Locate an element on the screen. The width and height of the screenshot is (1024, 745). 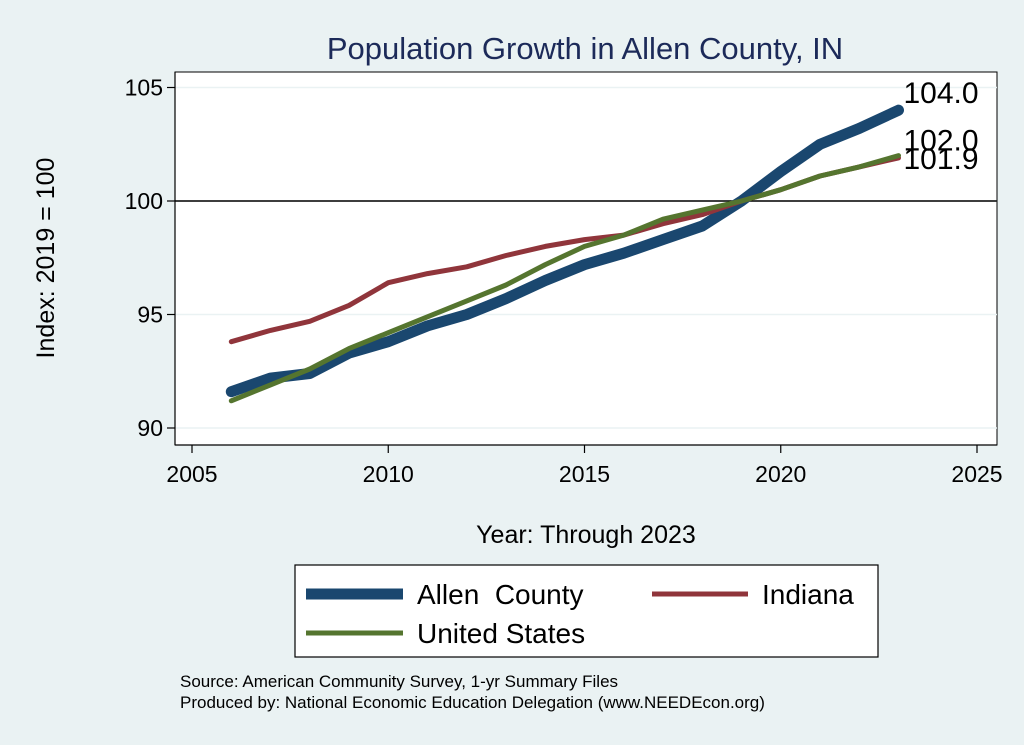
end-label-allen-county: 104.0 is located at coordinates (941, 93).